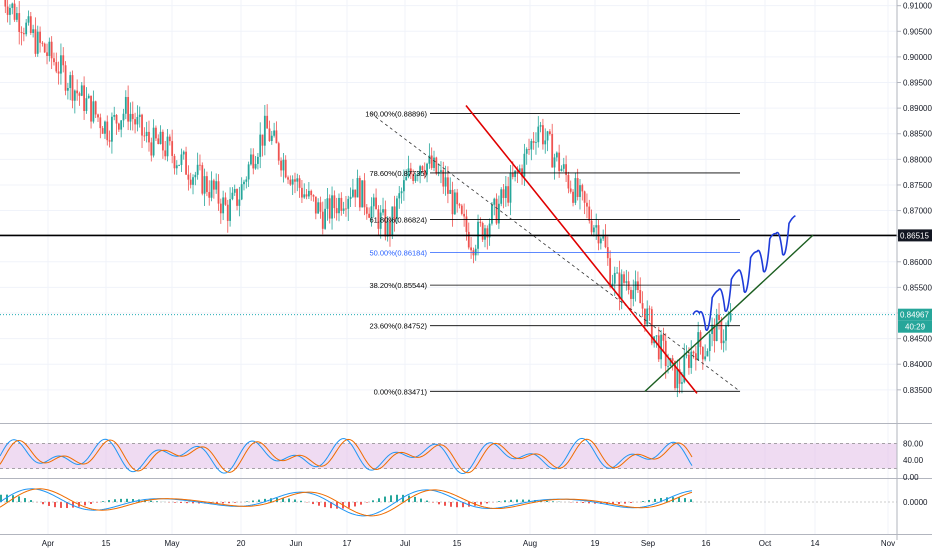 This screenshot has height=550, width=932. What do you see at coordinates (296, 543) in the screenshot?
I see `time-tick-label: Jun` at bounding box center [296, 543].